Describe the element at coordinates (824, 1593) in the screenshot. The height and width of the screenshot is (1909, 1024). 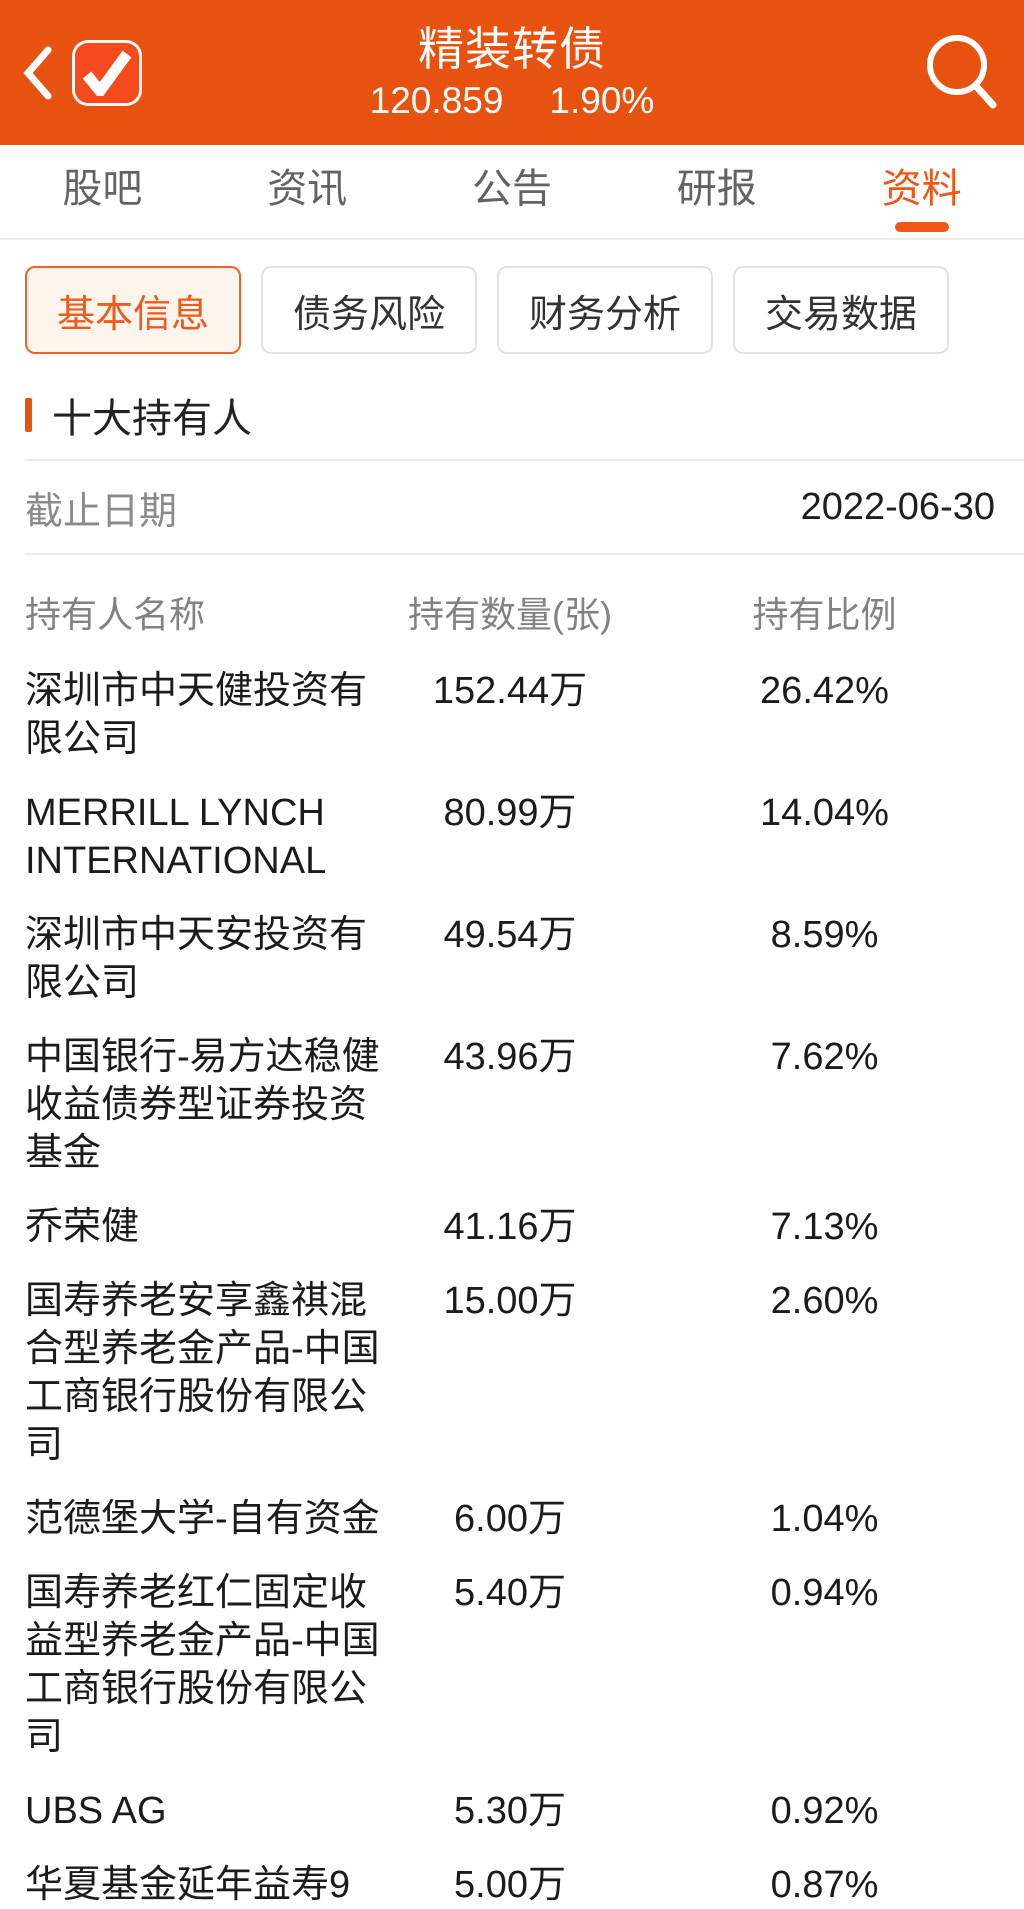
I see `holder-ratio: 0.94%` at that location.